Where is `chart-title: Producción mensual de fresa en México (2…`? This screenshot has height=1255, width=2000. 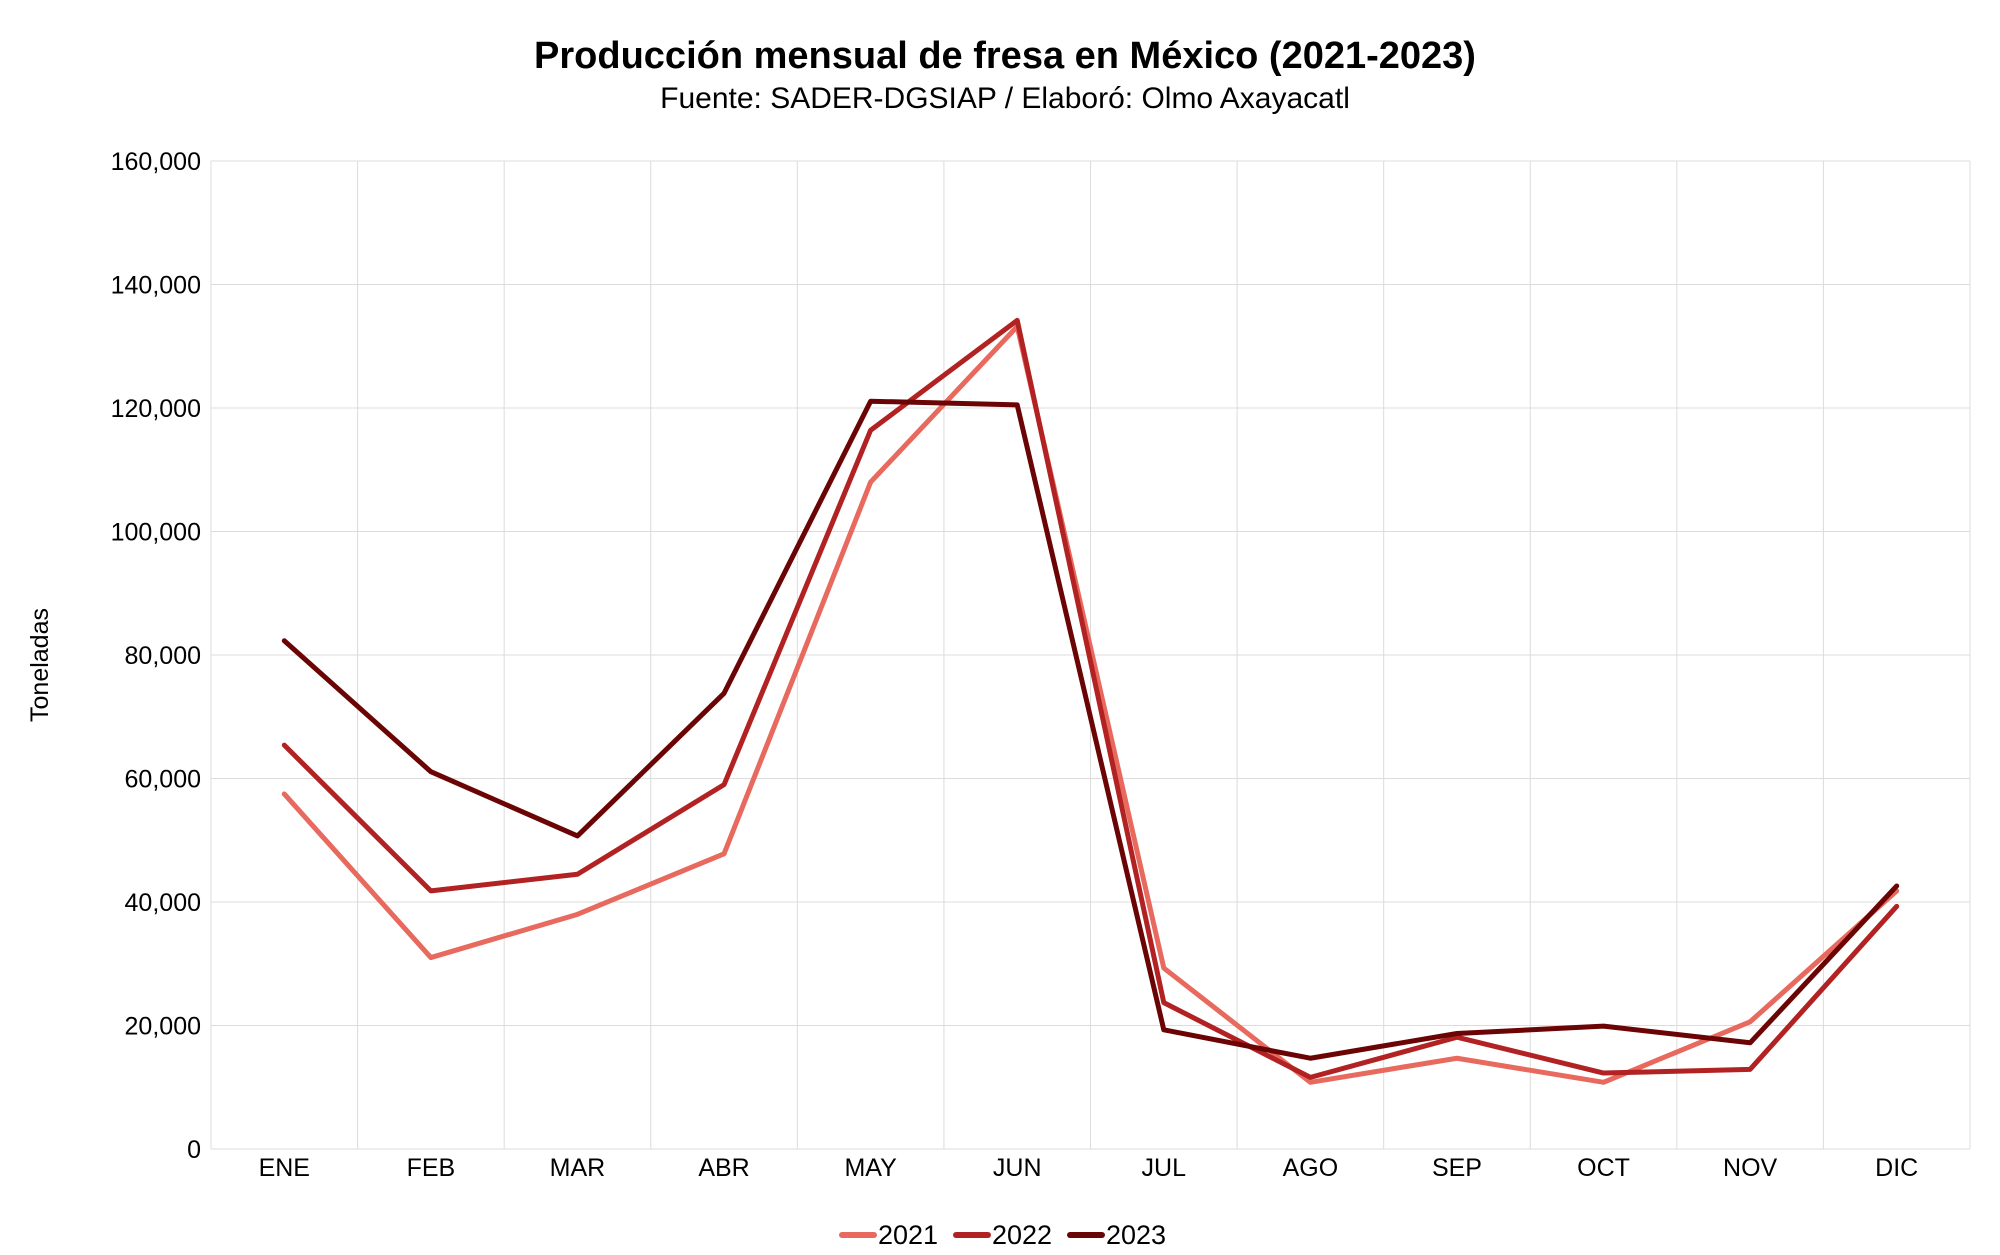 chart-title: Producción mensual de fresa en México (2… is located at coordinates (1005, 56).